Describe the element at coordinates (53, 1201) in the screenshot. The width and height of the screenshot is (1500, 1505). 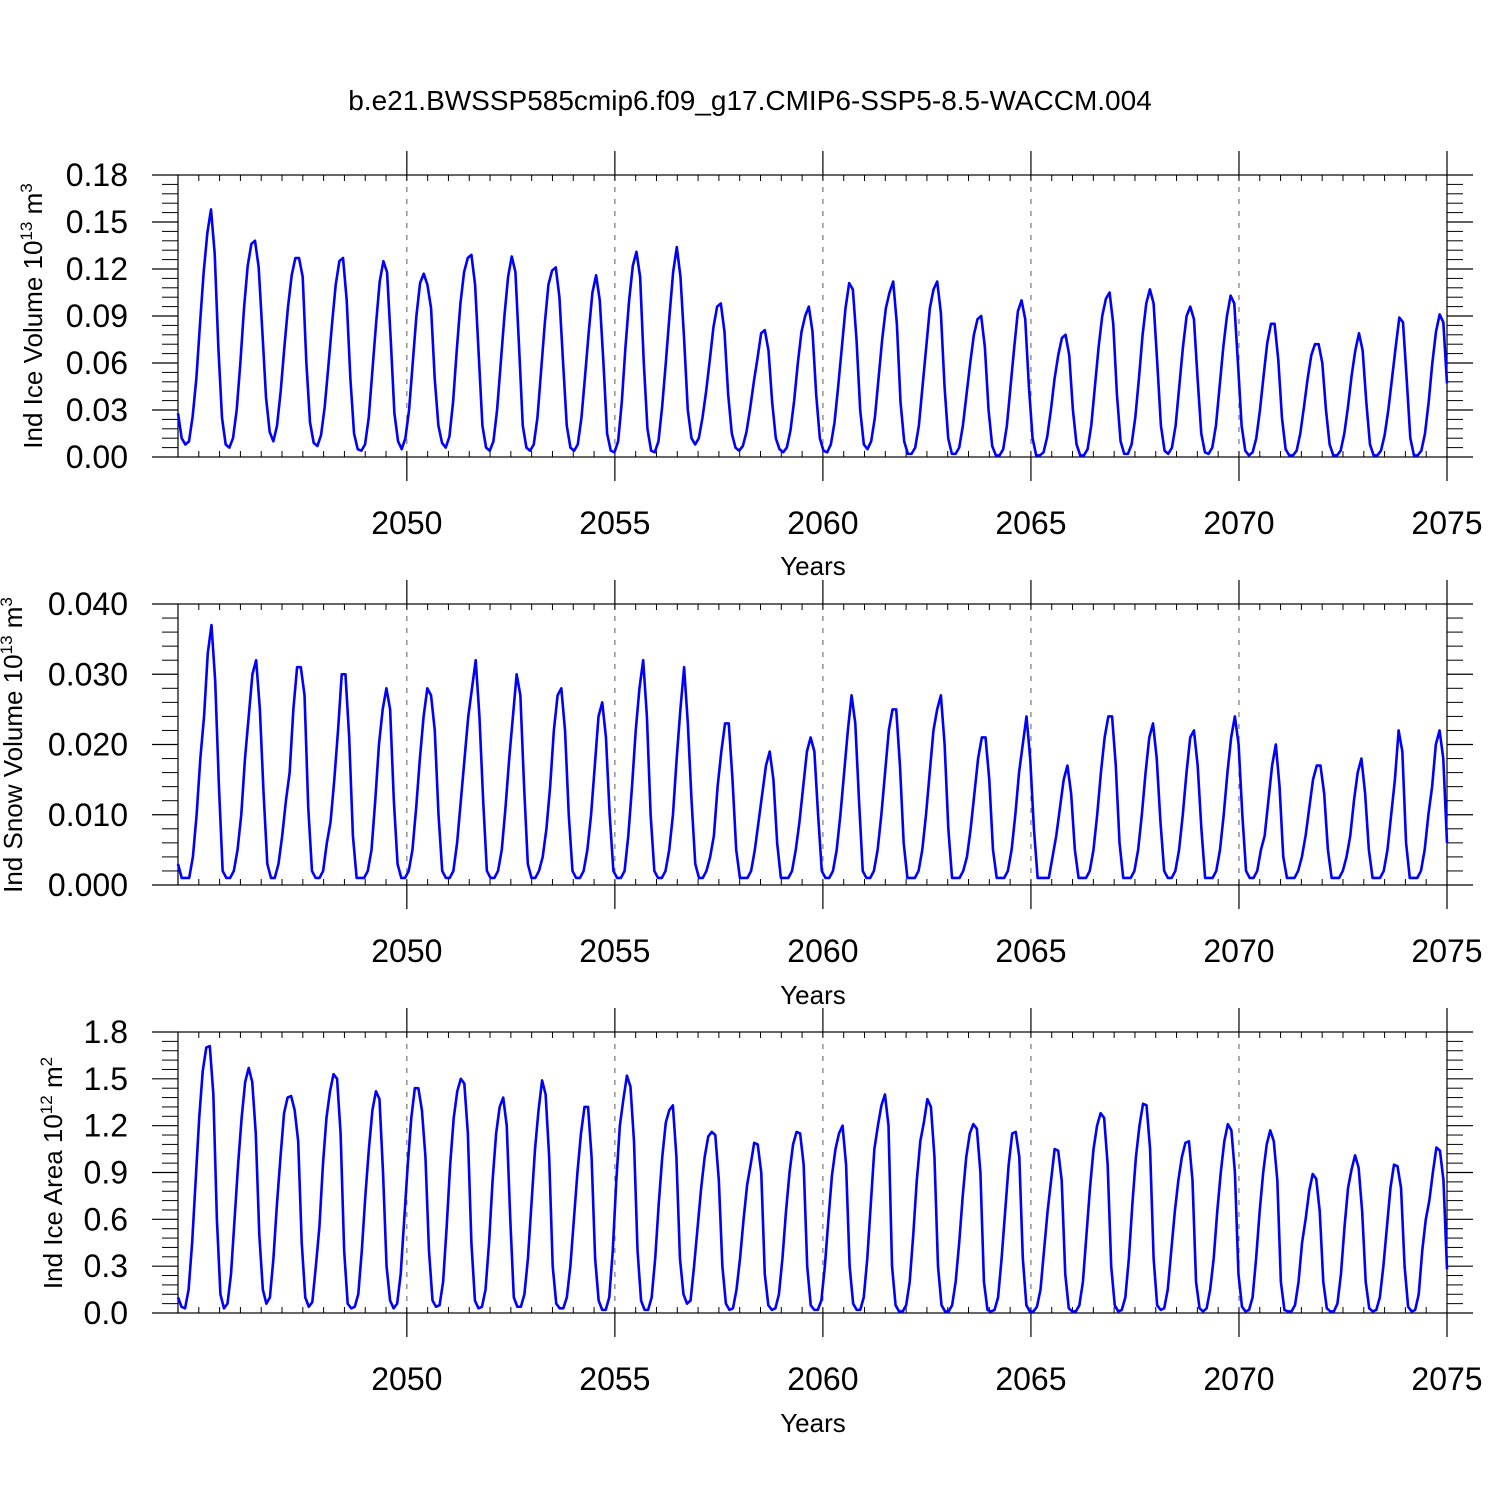
I see `y-axis-title-main: Ind Ice Area 10` at that location.